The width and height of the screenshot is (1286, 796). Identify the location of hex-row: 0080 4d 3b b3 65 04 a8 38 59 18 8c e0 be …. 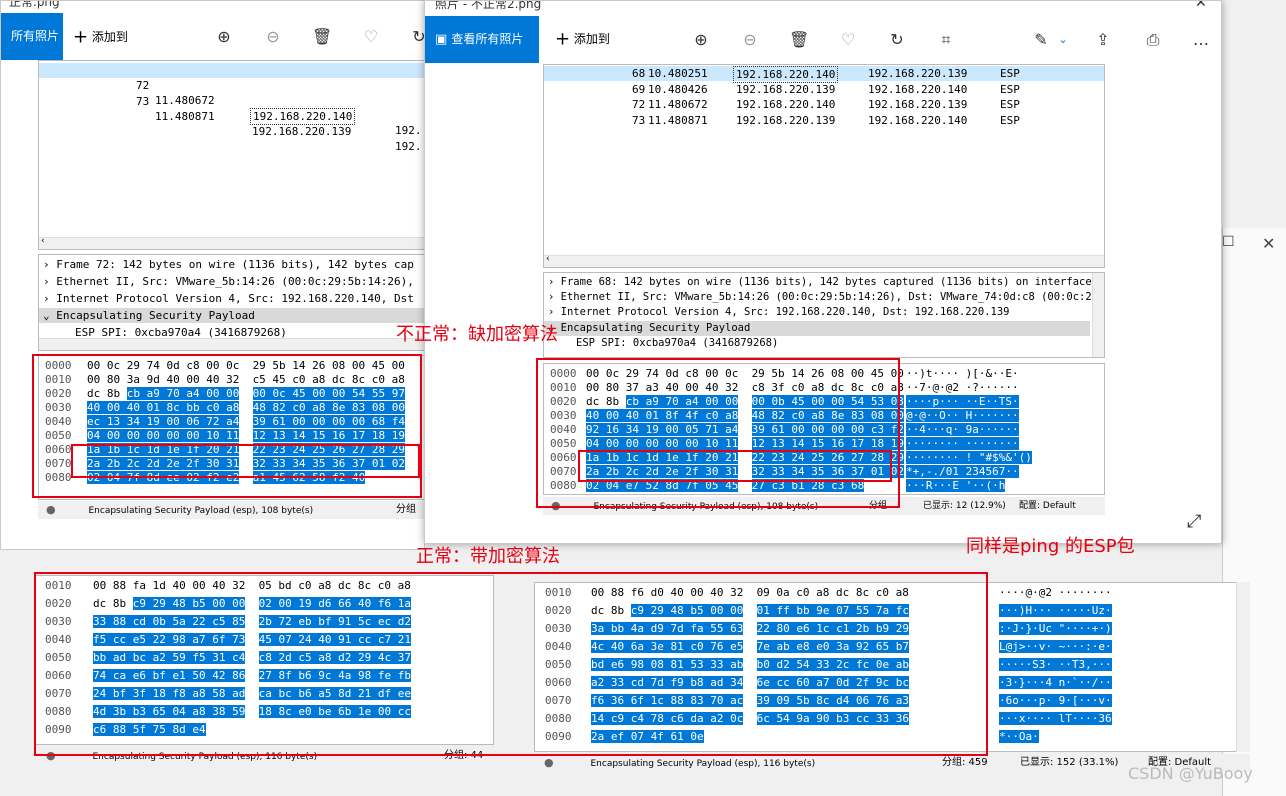
(264, 711).